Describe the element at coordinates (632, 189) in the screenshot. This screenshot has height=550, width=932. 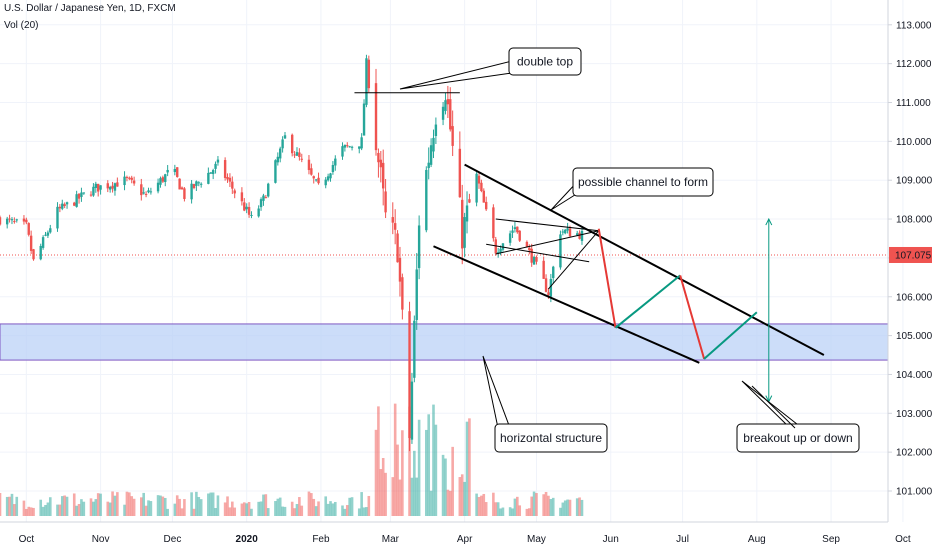
I see `callout-possible-channel: possible channel to form` at that location.